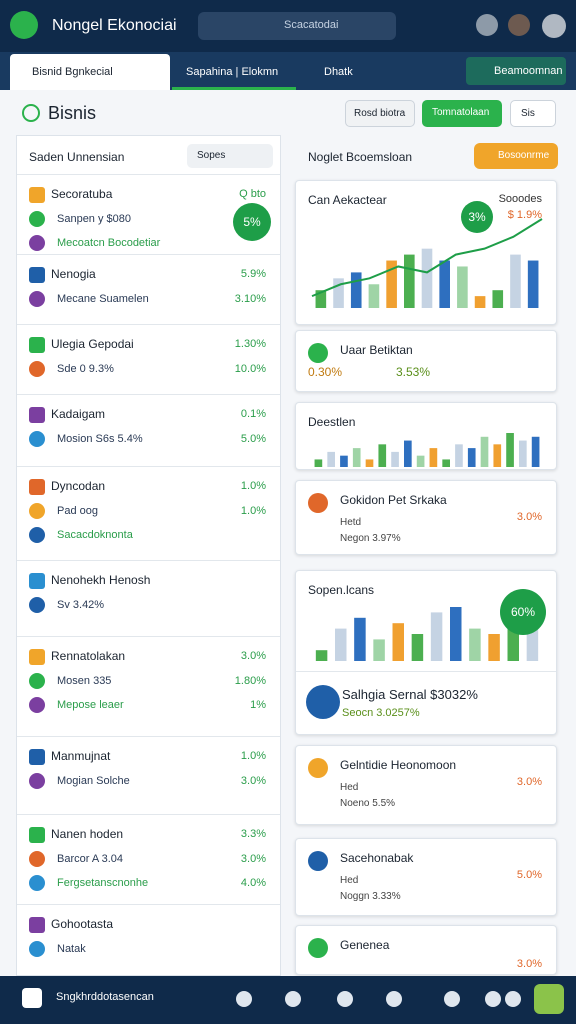 The image size is (576, 1024). I want to click on tab-label: Sapahina | Elokmn, so click(232, 72).